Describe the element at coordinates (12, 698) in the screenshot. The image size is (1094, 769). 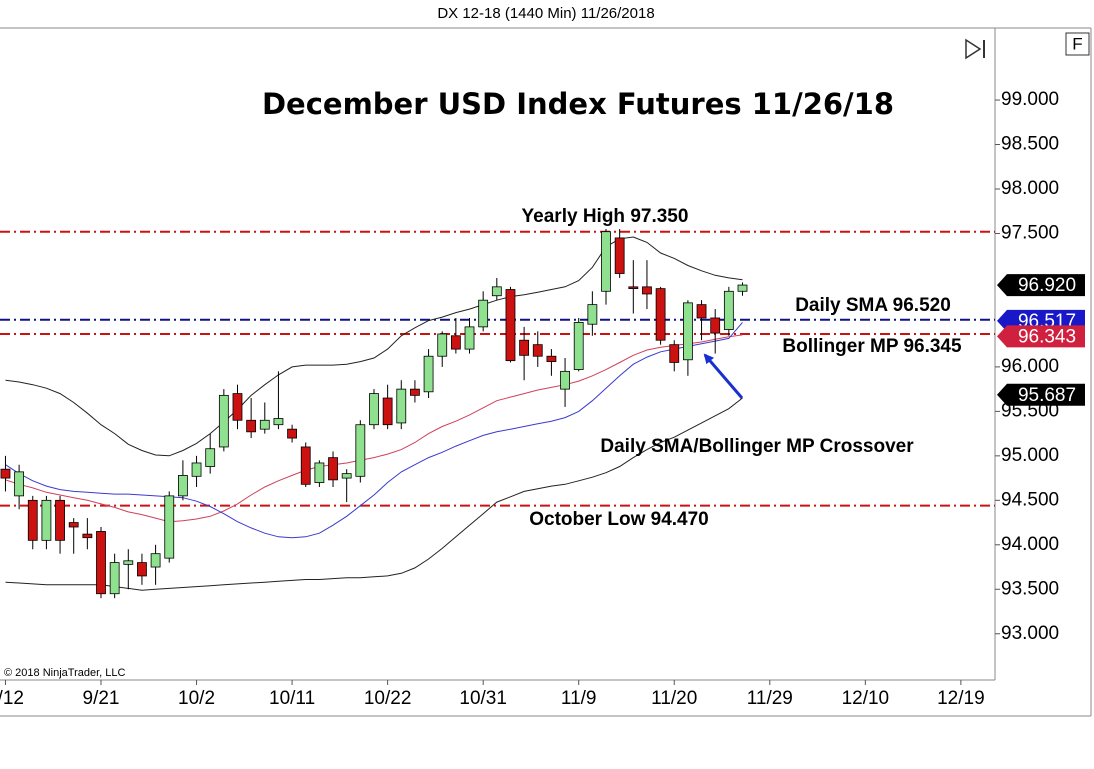
I see `x-tick-label: 9/12` at that location.